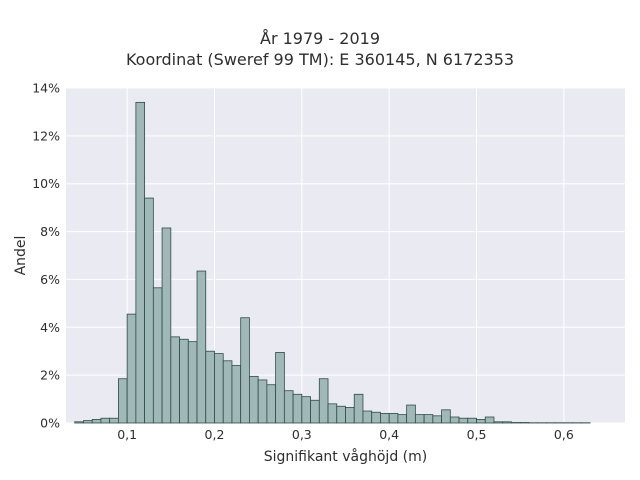 Image resolution: width=640 pixels, height=480 pixels. What do you see at coordinates (564, 434) in the screenshot?
I see `x-tick-label: 0,6` at bounding box center [564, 434].